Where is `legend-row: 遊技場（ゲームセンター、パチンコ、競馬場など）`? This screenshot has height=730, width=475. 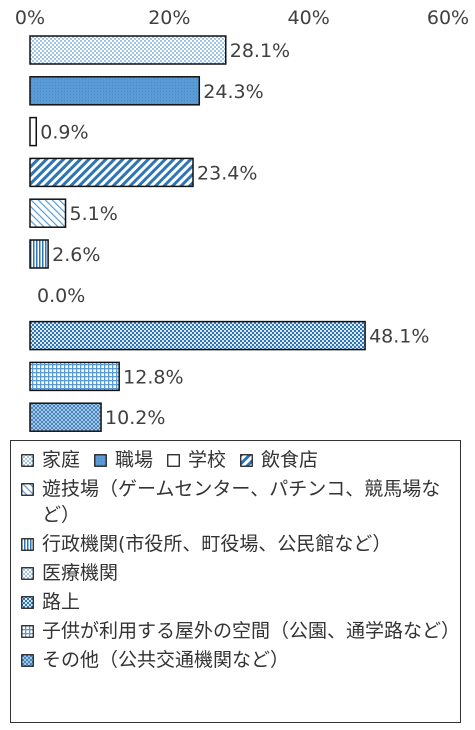
legend-row: 遊技場（ゲームセンター、パチンコ、競馬場など） is located at coordinates (236, 502).